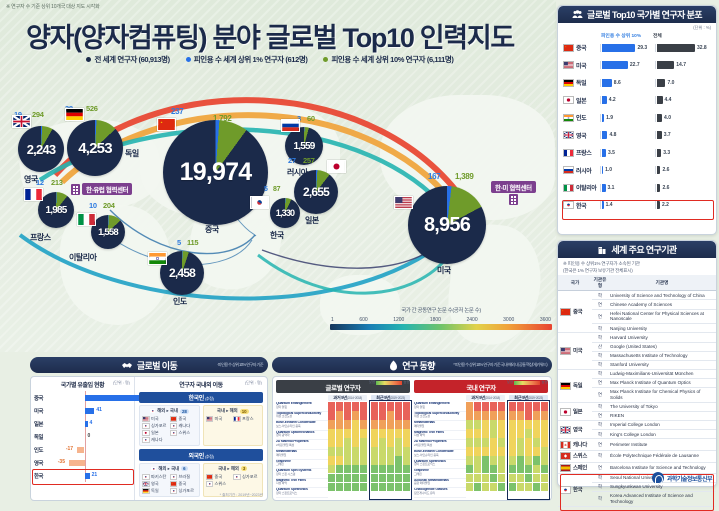 This screenshot has height=511, width=719. I want to click on fr-total-value: 1,985, so click(56, 210).